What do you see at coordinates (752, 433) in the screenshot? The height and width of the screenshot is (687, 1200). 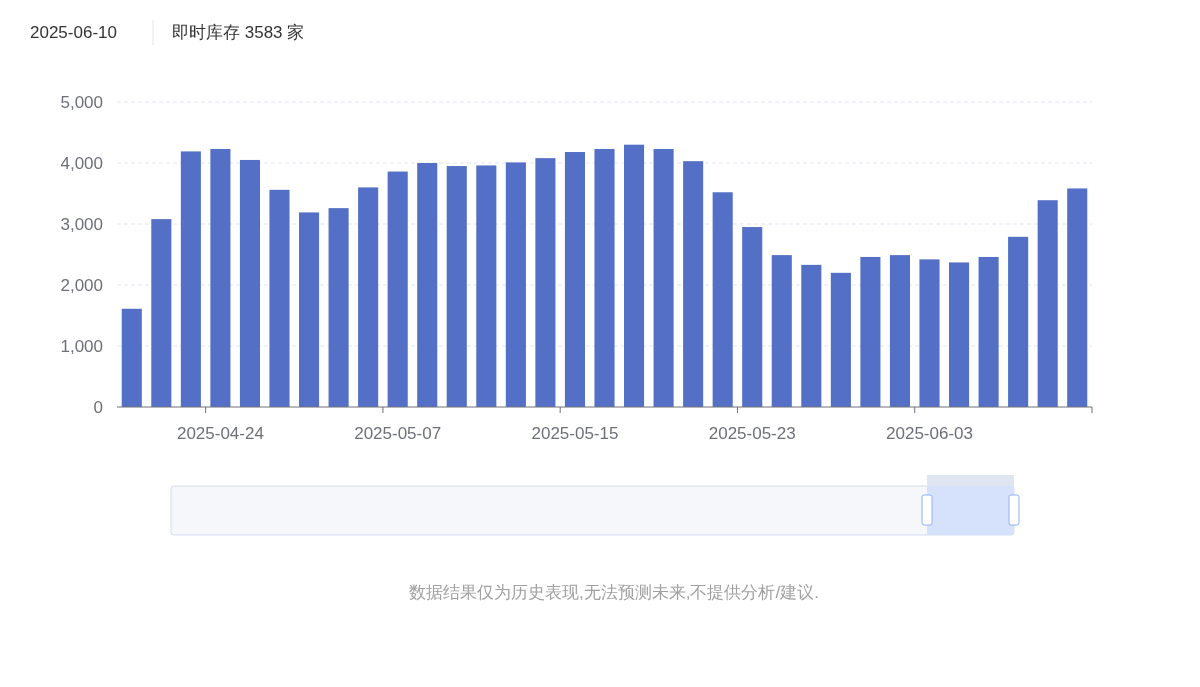 I see `x-tick-label: 2025-05-23` at bounding box center [752, 433].